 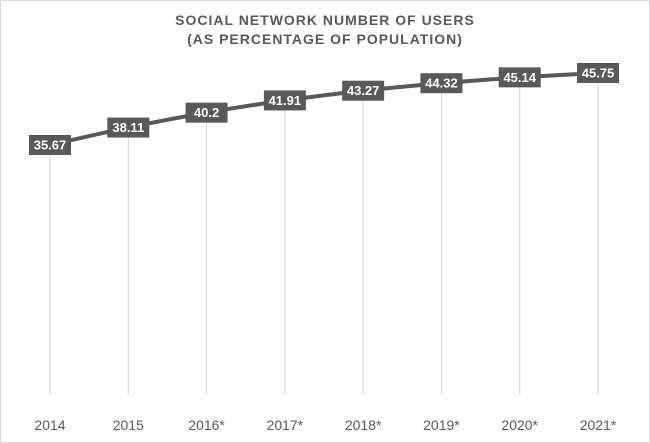 I want to click on data-label-2020*: 45.14, so click(x=519, y=77).